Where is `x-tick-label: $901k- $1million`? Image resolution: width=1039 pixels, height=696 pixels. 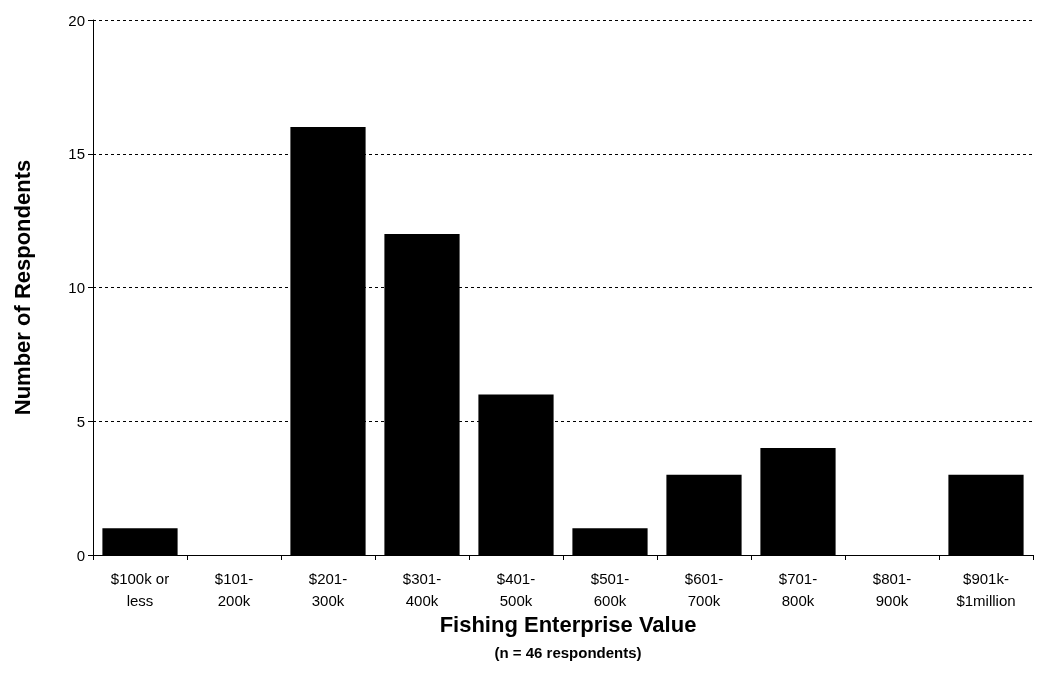
x-tick-label: $901k- $1million is located at coordinates (986, 589).